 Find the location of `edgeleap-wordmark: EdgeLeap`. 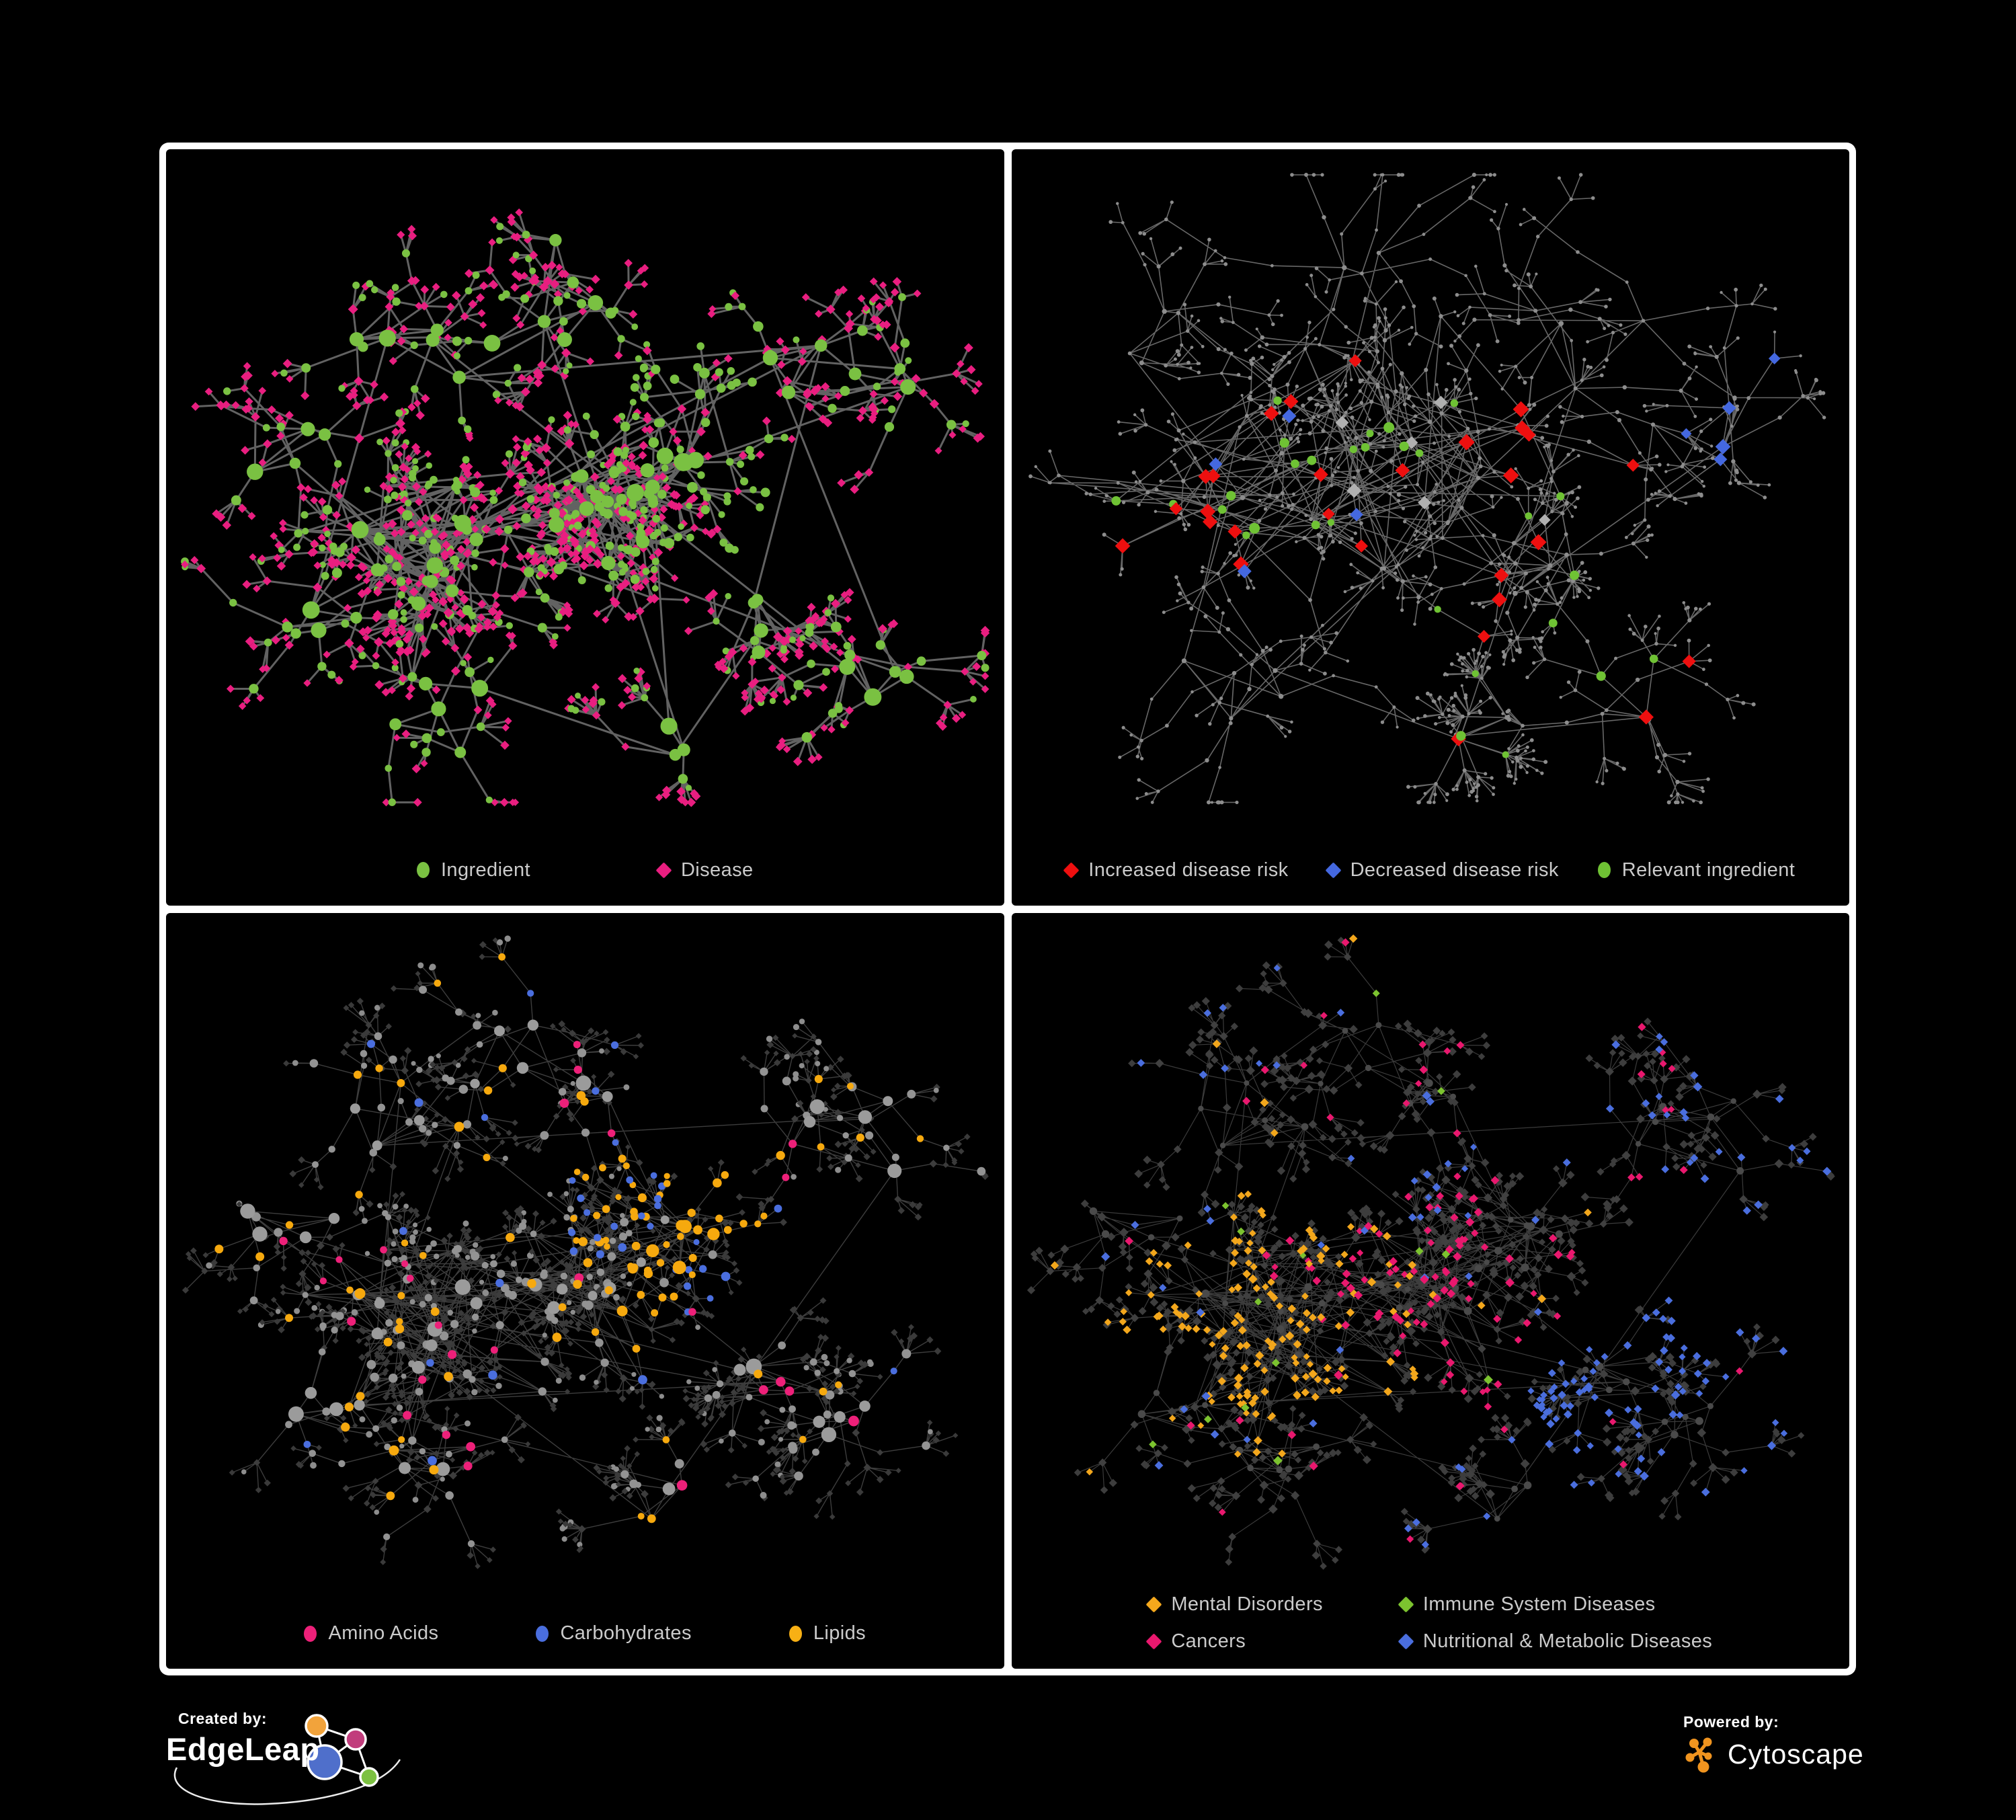

edgeleap-wordmark: EdgeLeap is located at coordinates (243, 1749).